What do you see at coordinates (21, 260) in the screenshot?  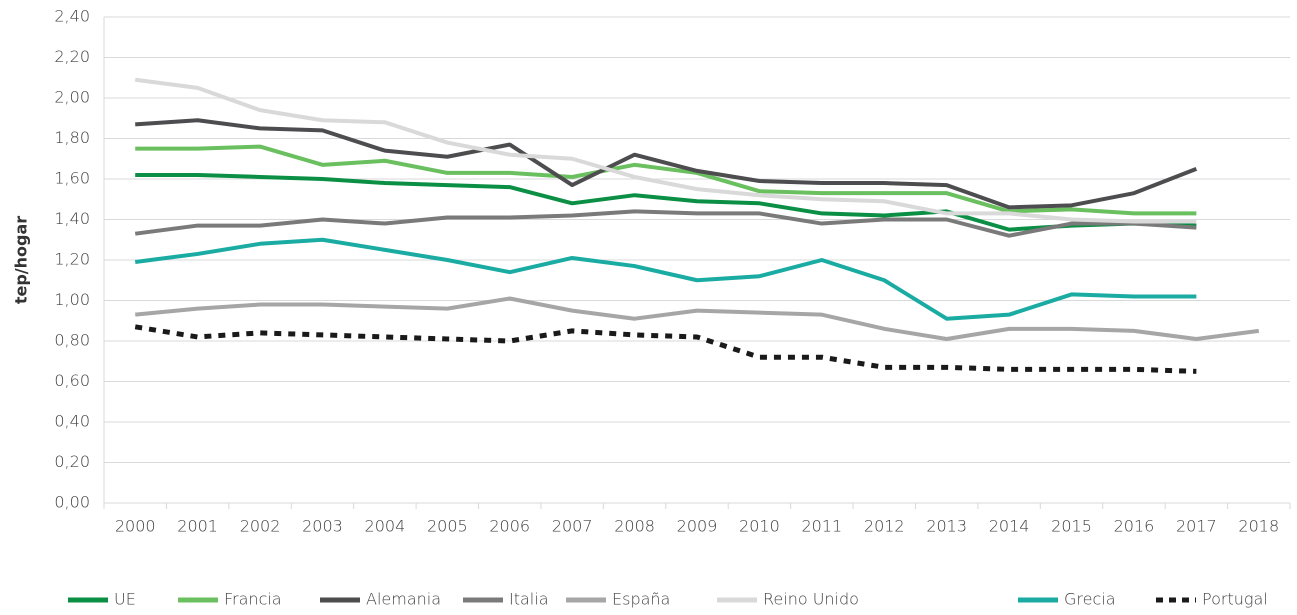 I see `y-axis-label: tep/hogar` at bounding box center [21, 260].